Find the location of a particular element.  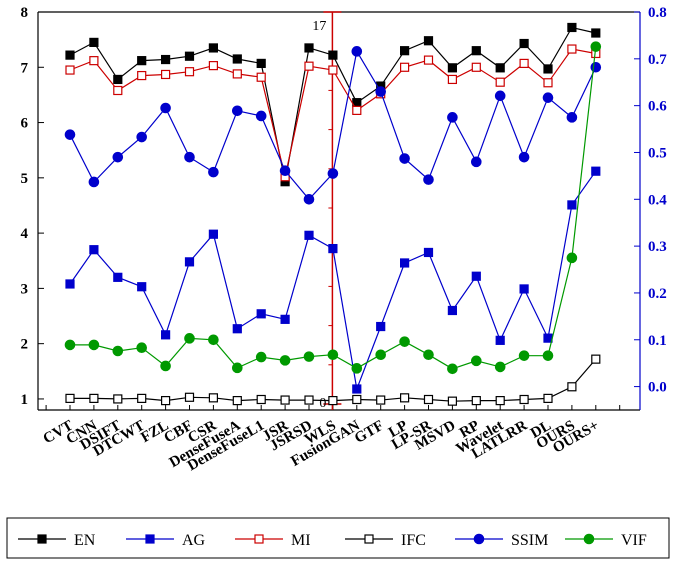

annotation-bottom-label: 0 is located at coordinates (322, 403).